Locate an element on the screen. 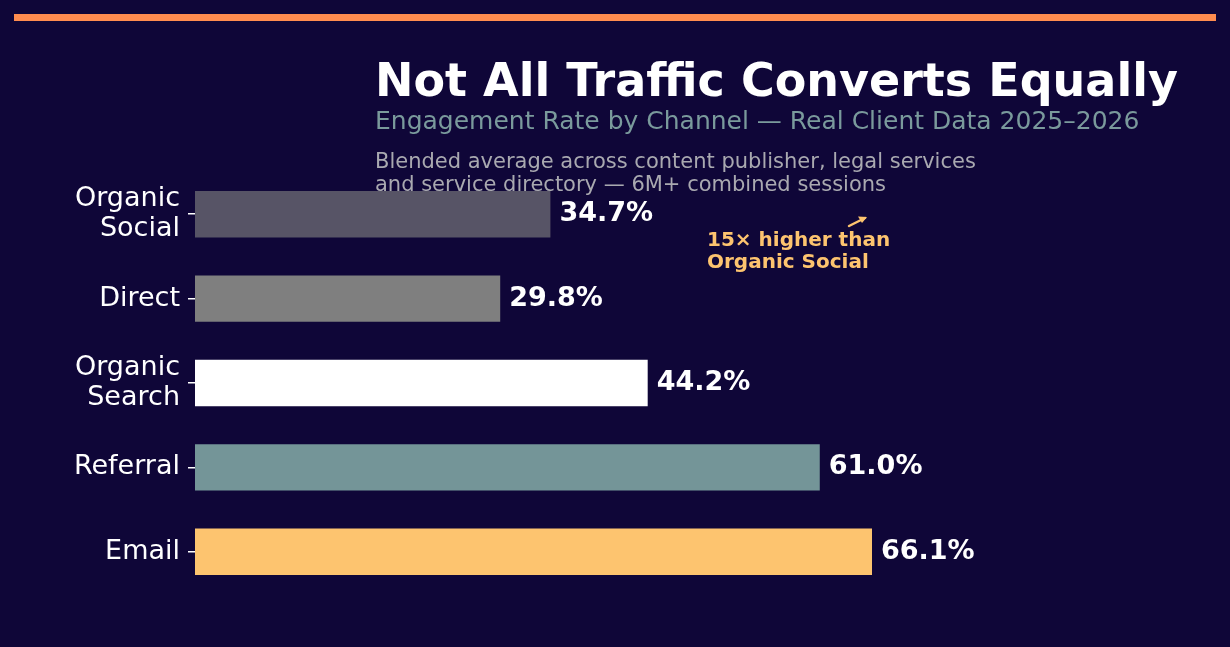 The image size is (1230, 647). data-label: 66.1% is located at coordinates (928, 549).